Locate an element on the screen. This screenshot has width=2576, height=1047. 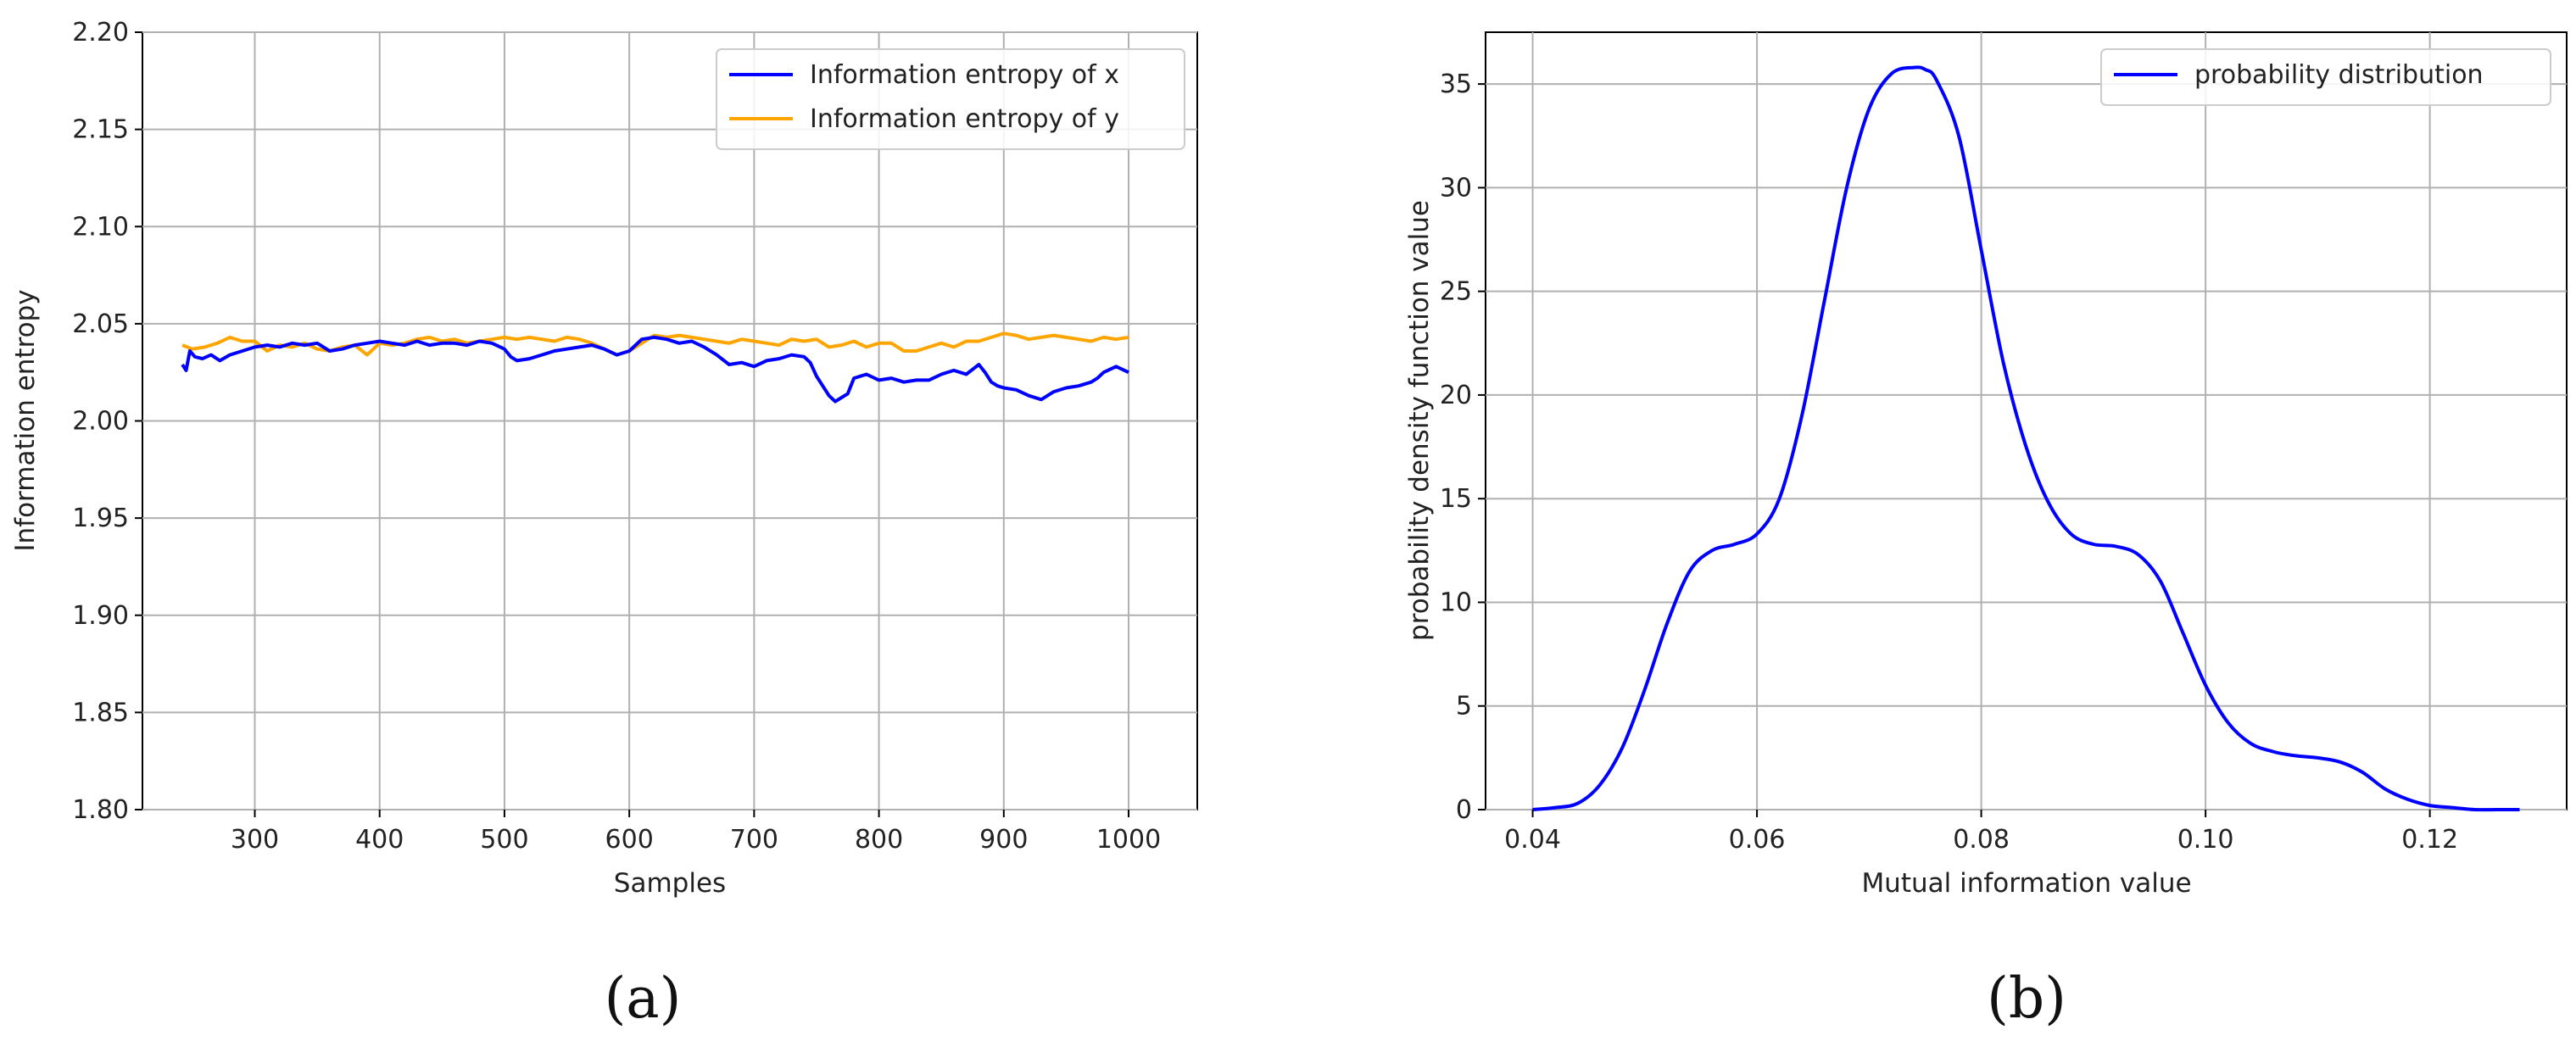
x-tick-label-b: 0.08 is located at coordinates (1981, 840).